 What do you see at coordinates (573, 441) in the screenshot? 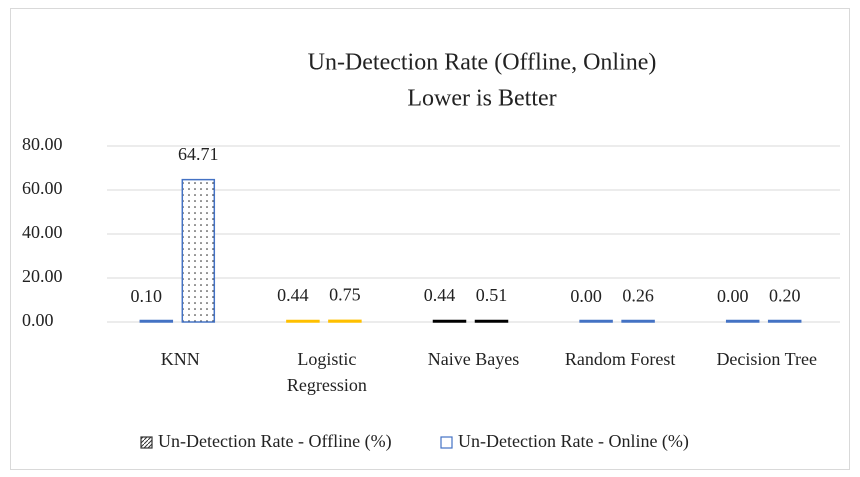
I see `legend-label: Un-Detection Rate - Online (%)` at bounding box center [573, 441].